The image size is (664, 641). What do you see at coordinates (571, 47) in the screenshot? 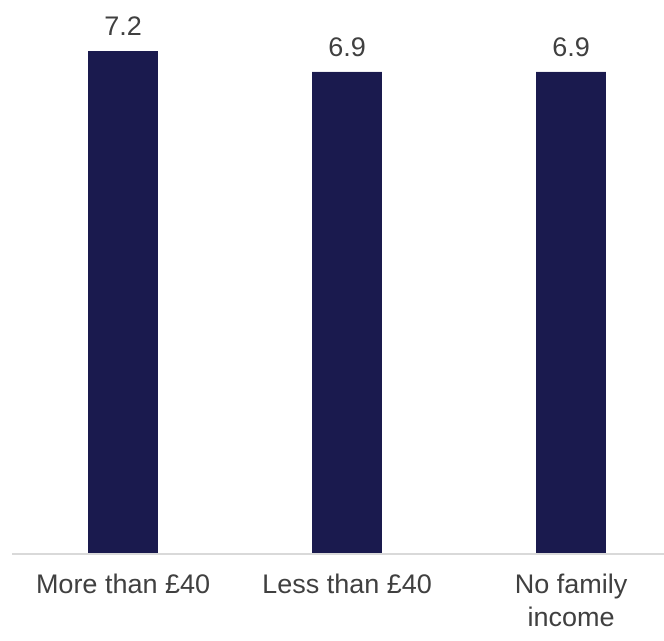
I see `data-label-2: 6.9` at bounding box center [571, 47].